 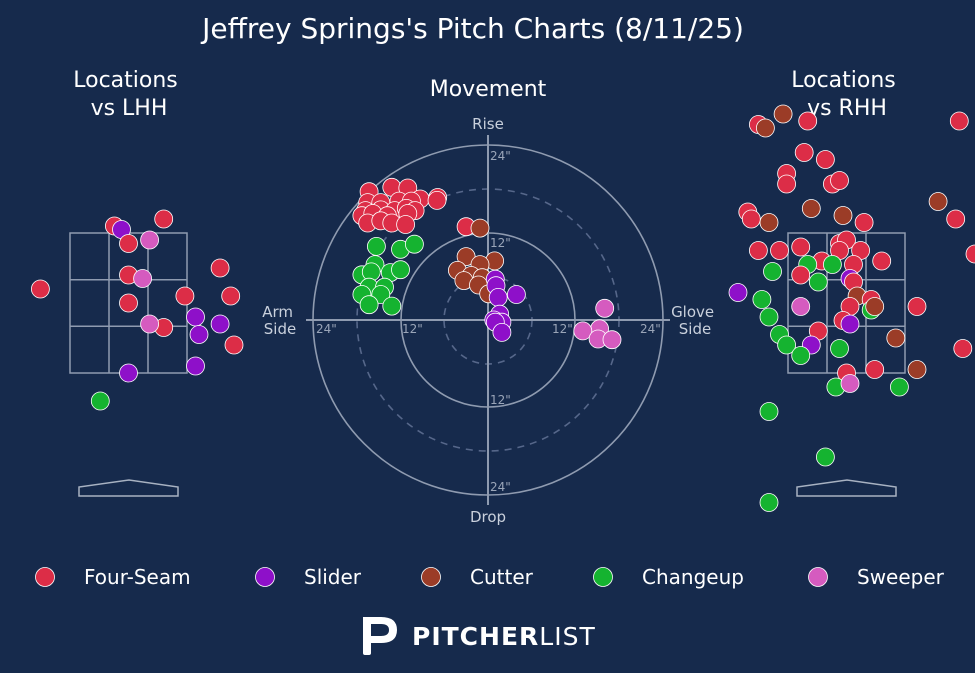 I want to click on legend-marker-slider, so click(x=265, y=577).